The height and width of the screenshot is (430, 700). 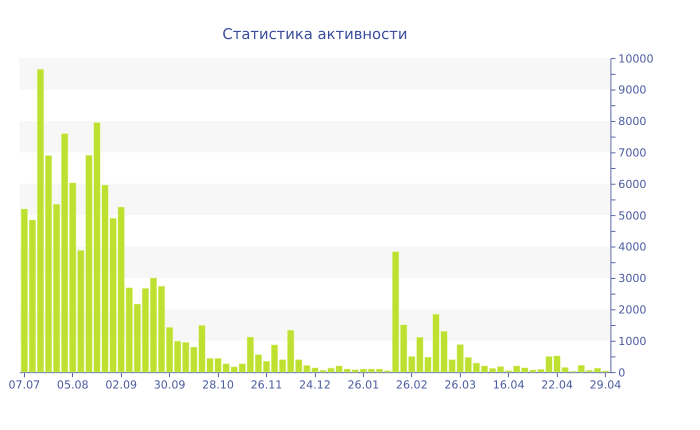 What do you see at coordinates (632, 310) in the screenshot?
I see `y-tick-label: 2000` at bounding box center [632, 310].